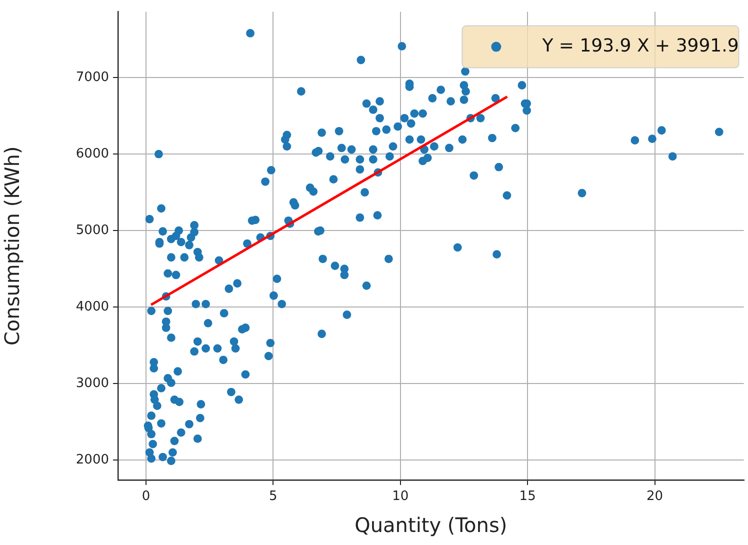 The height and width of the screenshot is (545, 748). I want to click on y-tick-label: 6000, so click(92, 154).